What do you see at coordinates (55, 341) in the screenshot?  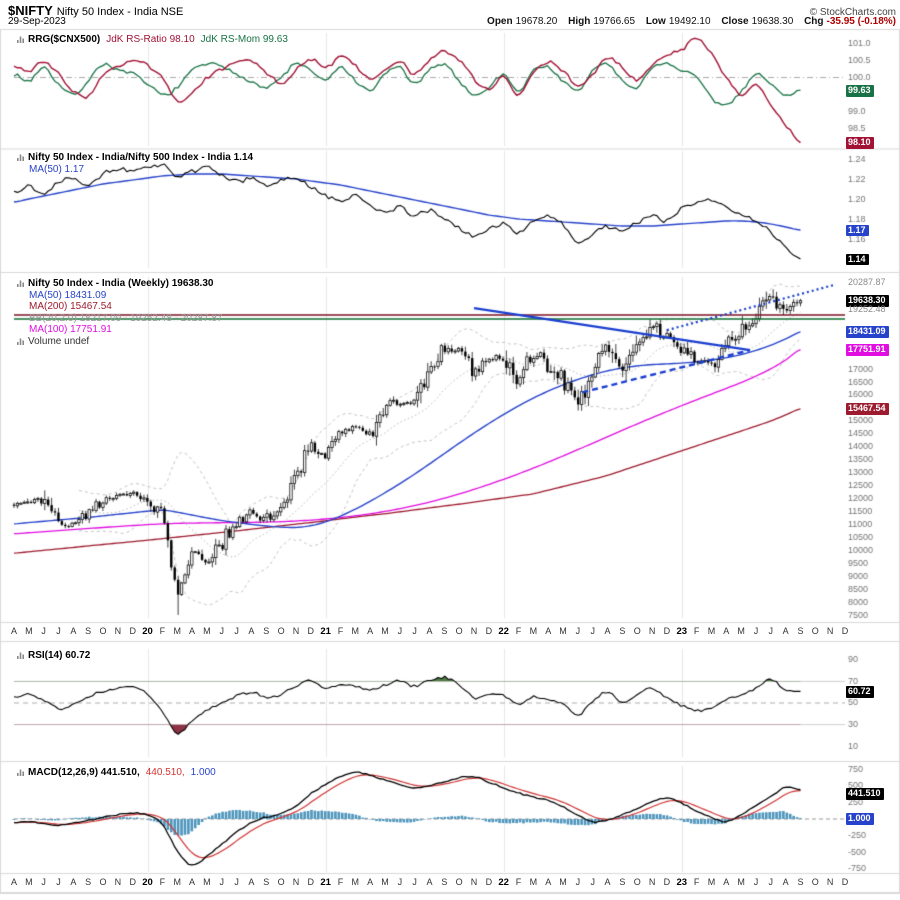 I see `price-legend-row: Volume undef` at bounding box center [55, 341].